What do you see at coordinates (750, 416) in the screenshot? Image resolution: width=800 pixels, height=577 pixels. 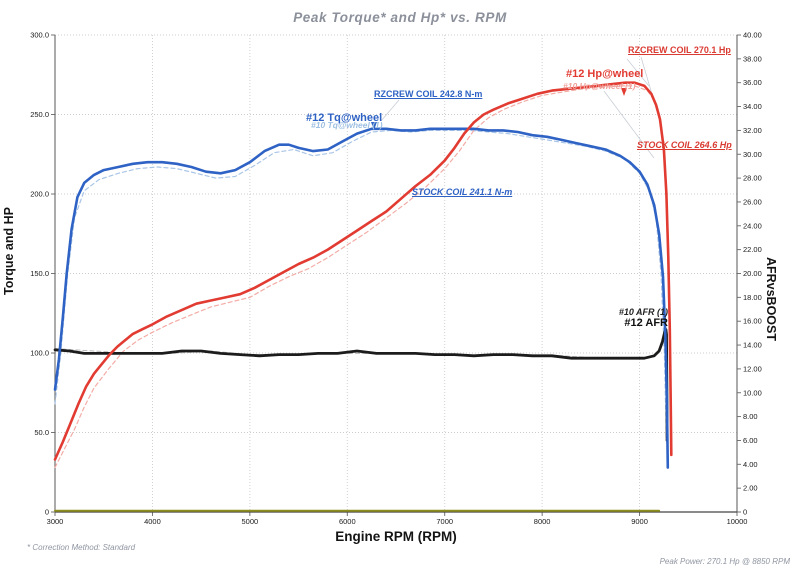 I see `y-right-tick-label: 8.00` at bounding box center [750, 416].